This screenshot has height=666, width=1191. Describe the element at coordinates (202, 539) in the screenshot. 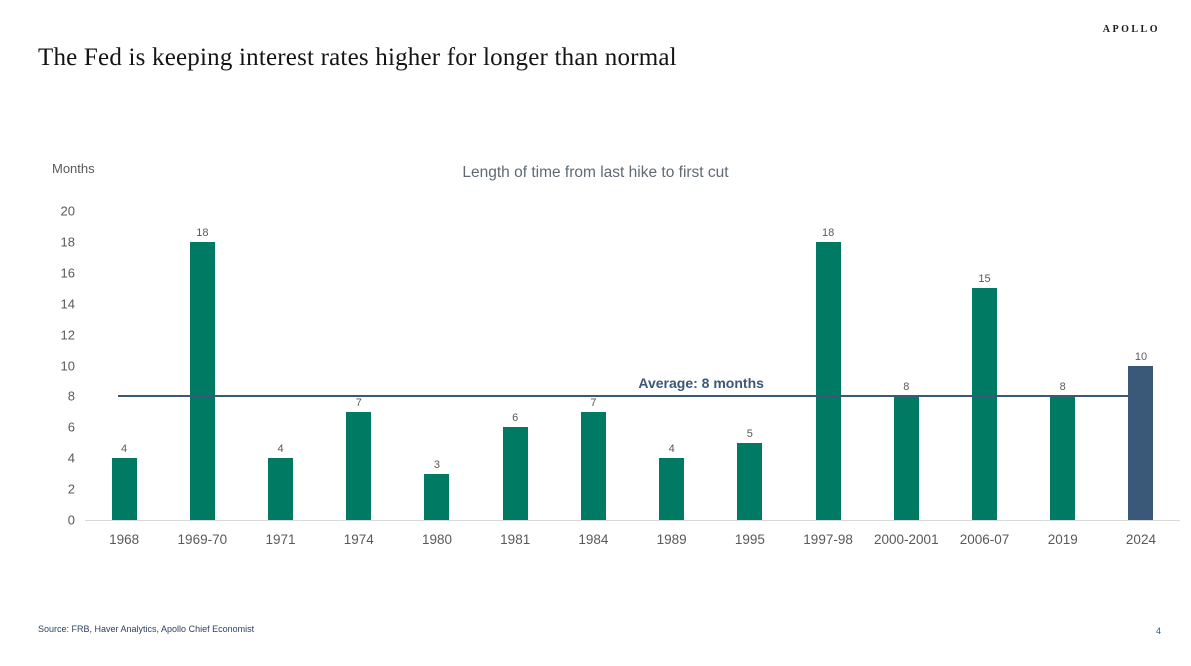

I see `x-axis-label: 1969-70` at that location.